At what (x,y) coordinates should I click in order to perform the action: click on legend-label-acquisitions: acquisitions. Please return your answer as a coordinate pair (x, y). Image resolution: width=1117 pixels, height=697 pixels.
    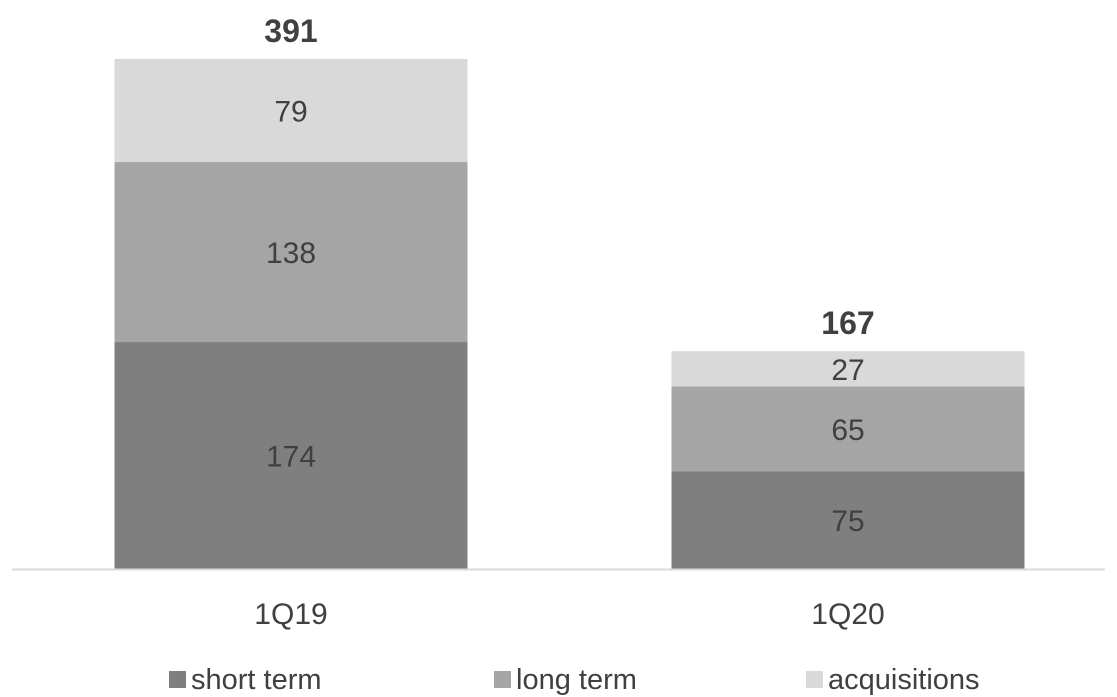
    Looking at the image, I should click on (904, 680).